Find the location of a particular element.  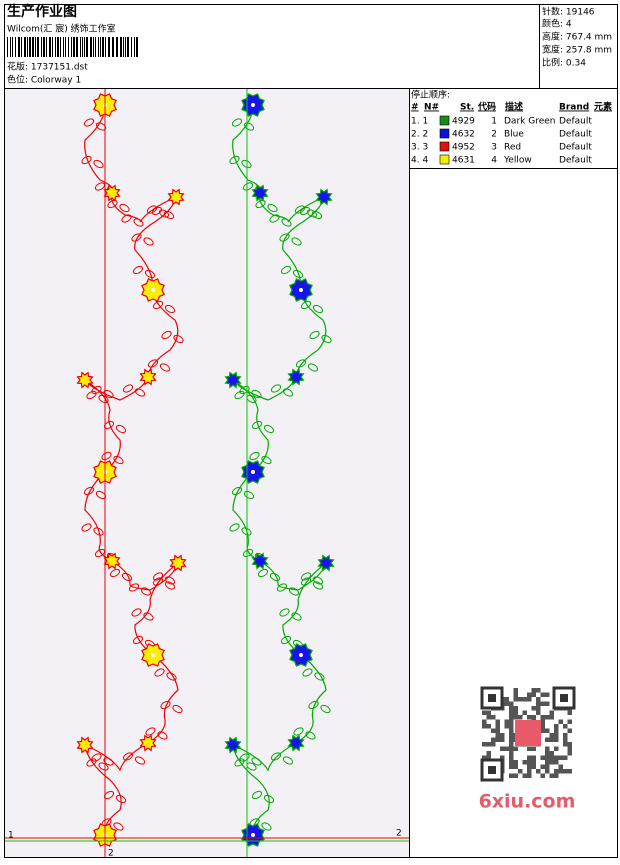

column-header: 元素 is located at coordinates (603, 107).